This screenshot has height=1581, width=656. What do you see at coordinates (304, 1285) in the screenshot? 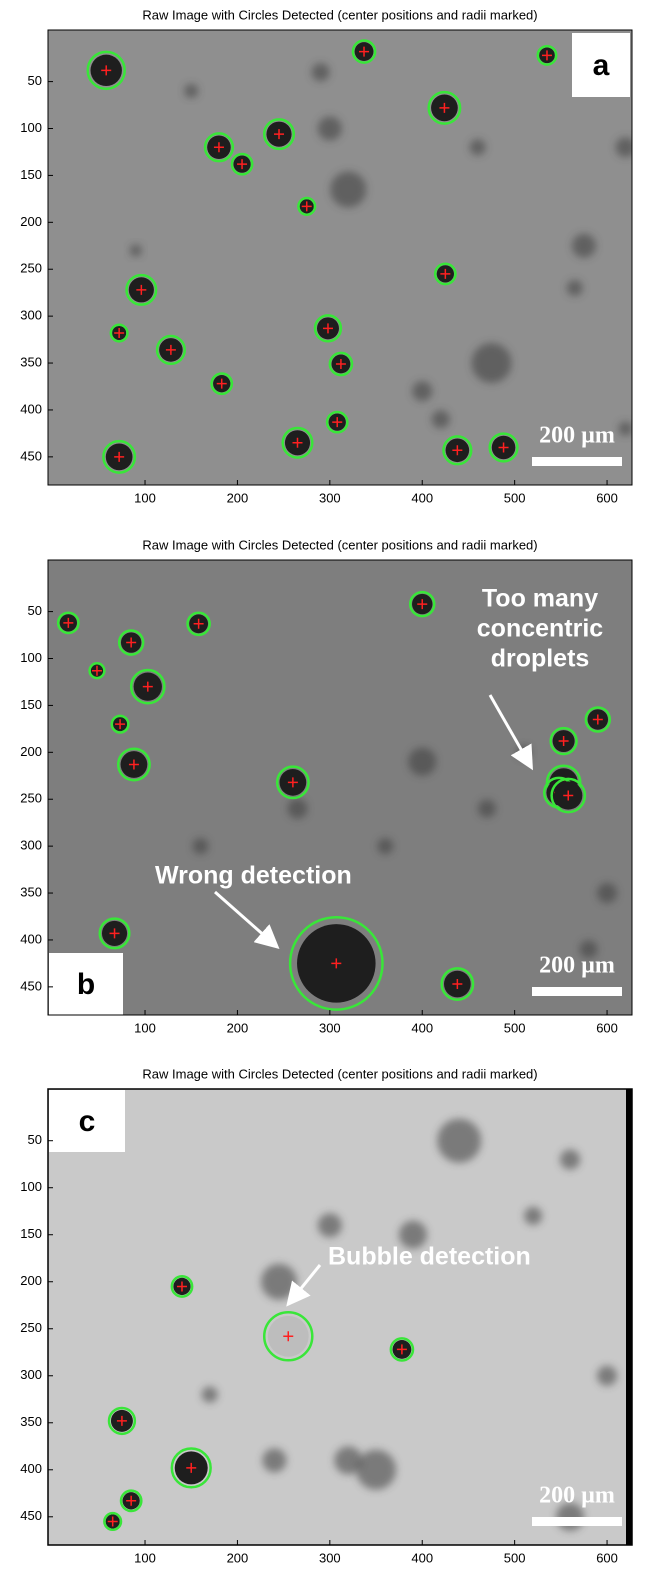
I see `annotation-arrow` at bounding box center [304, 1285].